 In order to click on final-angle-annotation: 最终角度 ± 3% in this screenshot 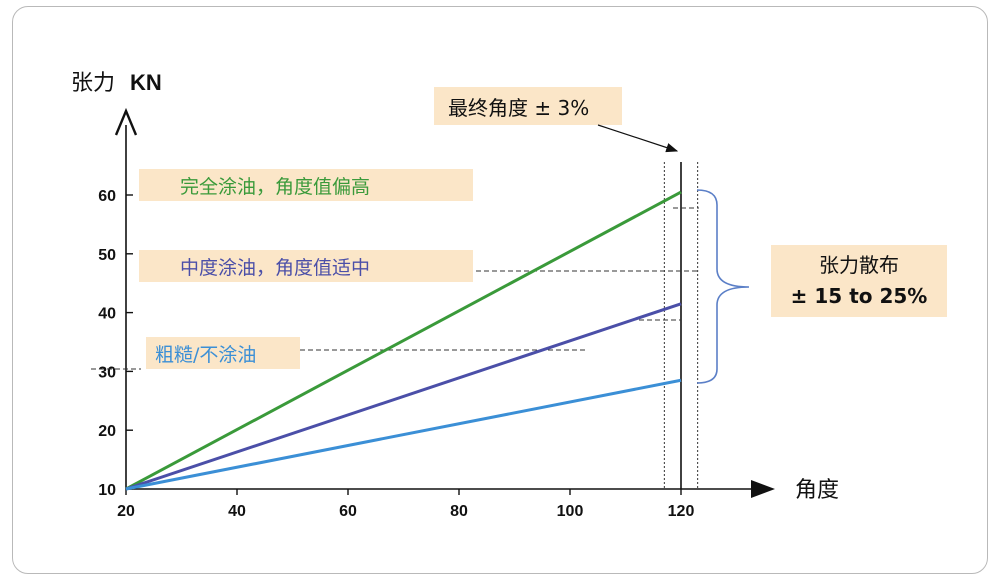, I will do `click(556, 120)`.